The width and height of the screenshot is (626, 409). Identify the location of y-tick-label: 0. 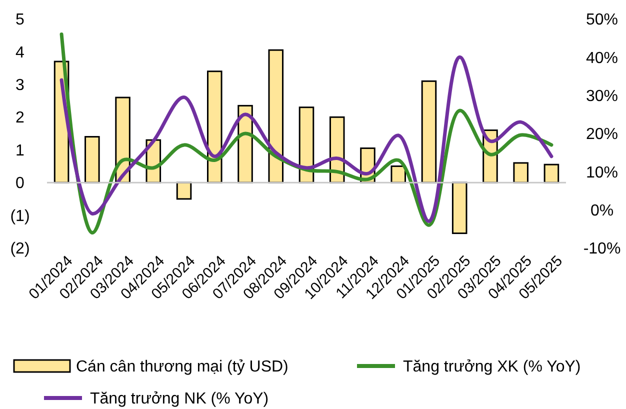
(20, 183).